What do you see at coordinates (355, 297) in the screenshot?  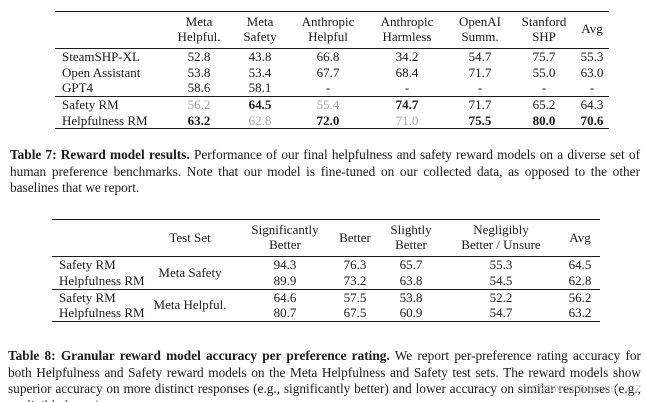 I see `value-cell: 57.5` at bounding box center [355, 297].